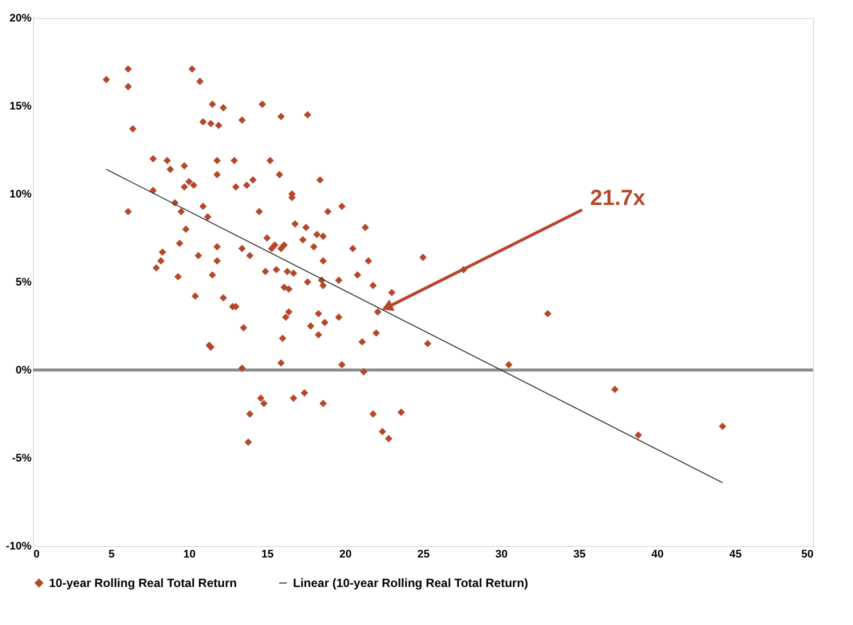  Describe the element at coordinates (20, 194) in the screenshot. I see `y-tick-label: 10%` at that location.